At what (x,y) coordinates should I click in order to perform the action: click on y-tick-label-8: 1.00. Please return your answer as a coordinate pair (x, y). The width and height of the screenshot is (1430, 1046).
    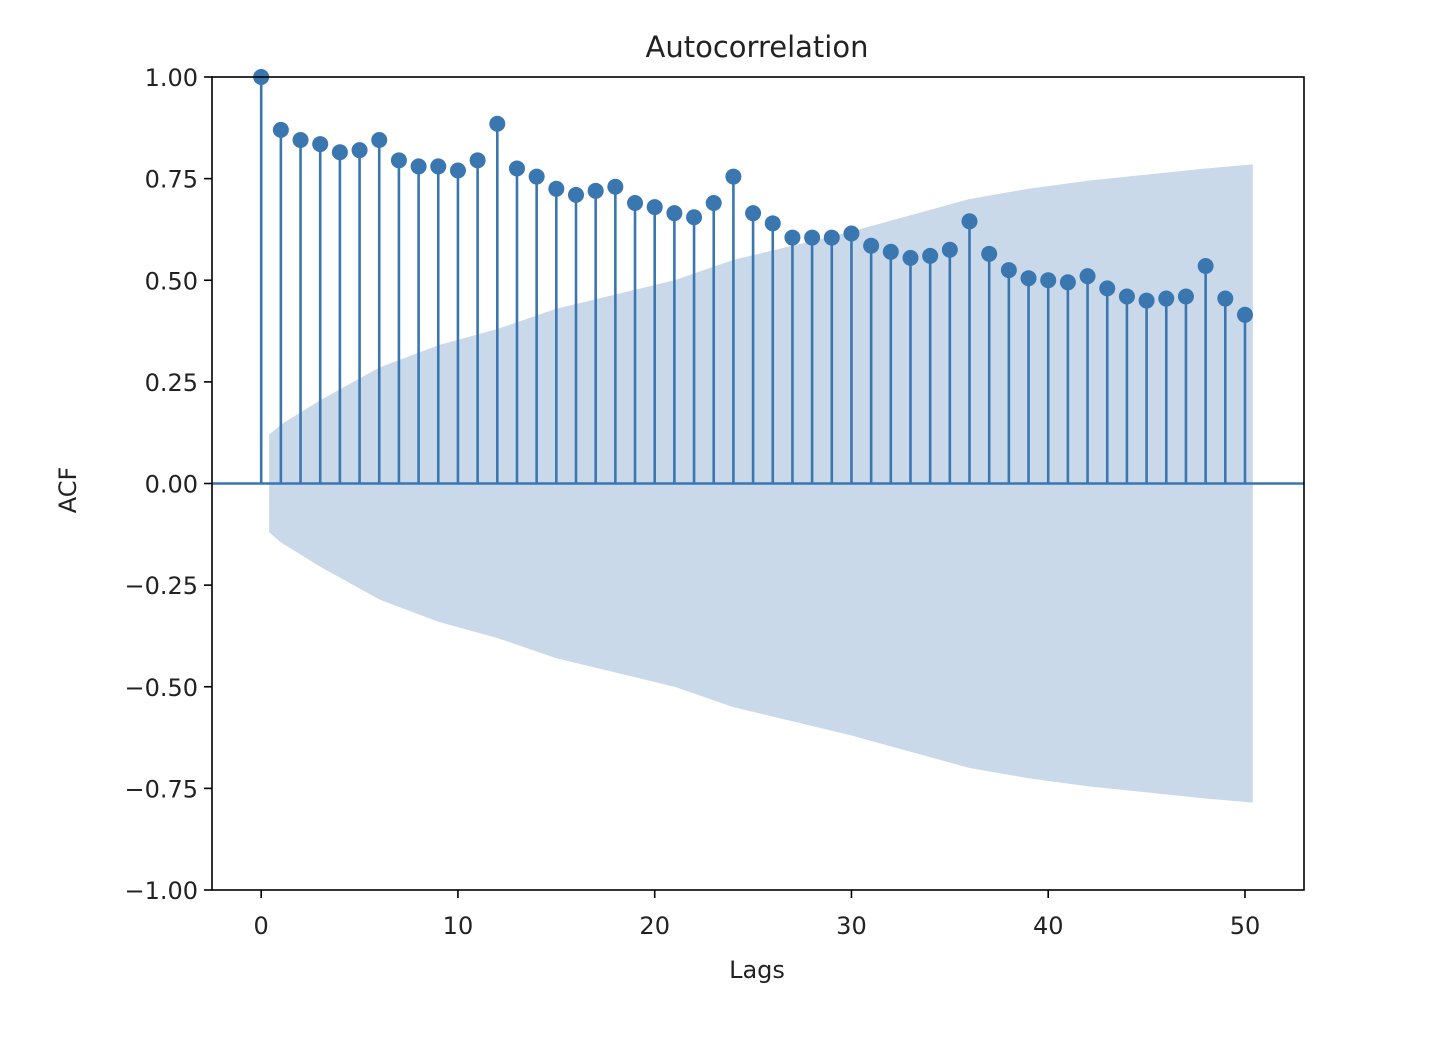
    Looking at the image, I should click on (171, 78).